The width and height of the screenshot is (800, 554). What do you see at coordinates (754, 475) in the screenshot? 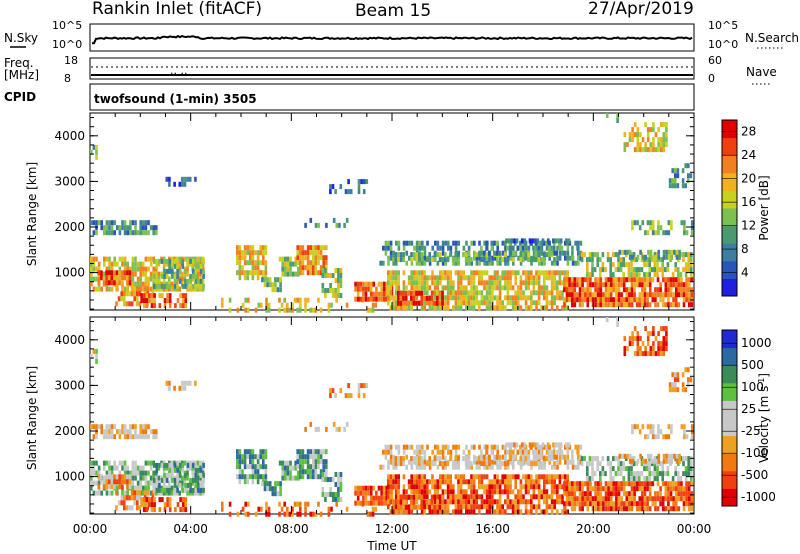
I see `colorbar-tick-label: -500` at bounding box center [754, 475].